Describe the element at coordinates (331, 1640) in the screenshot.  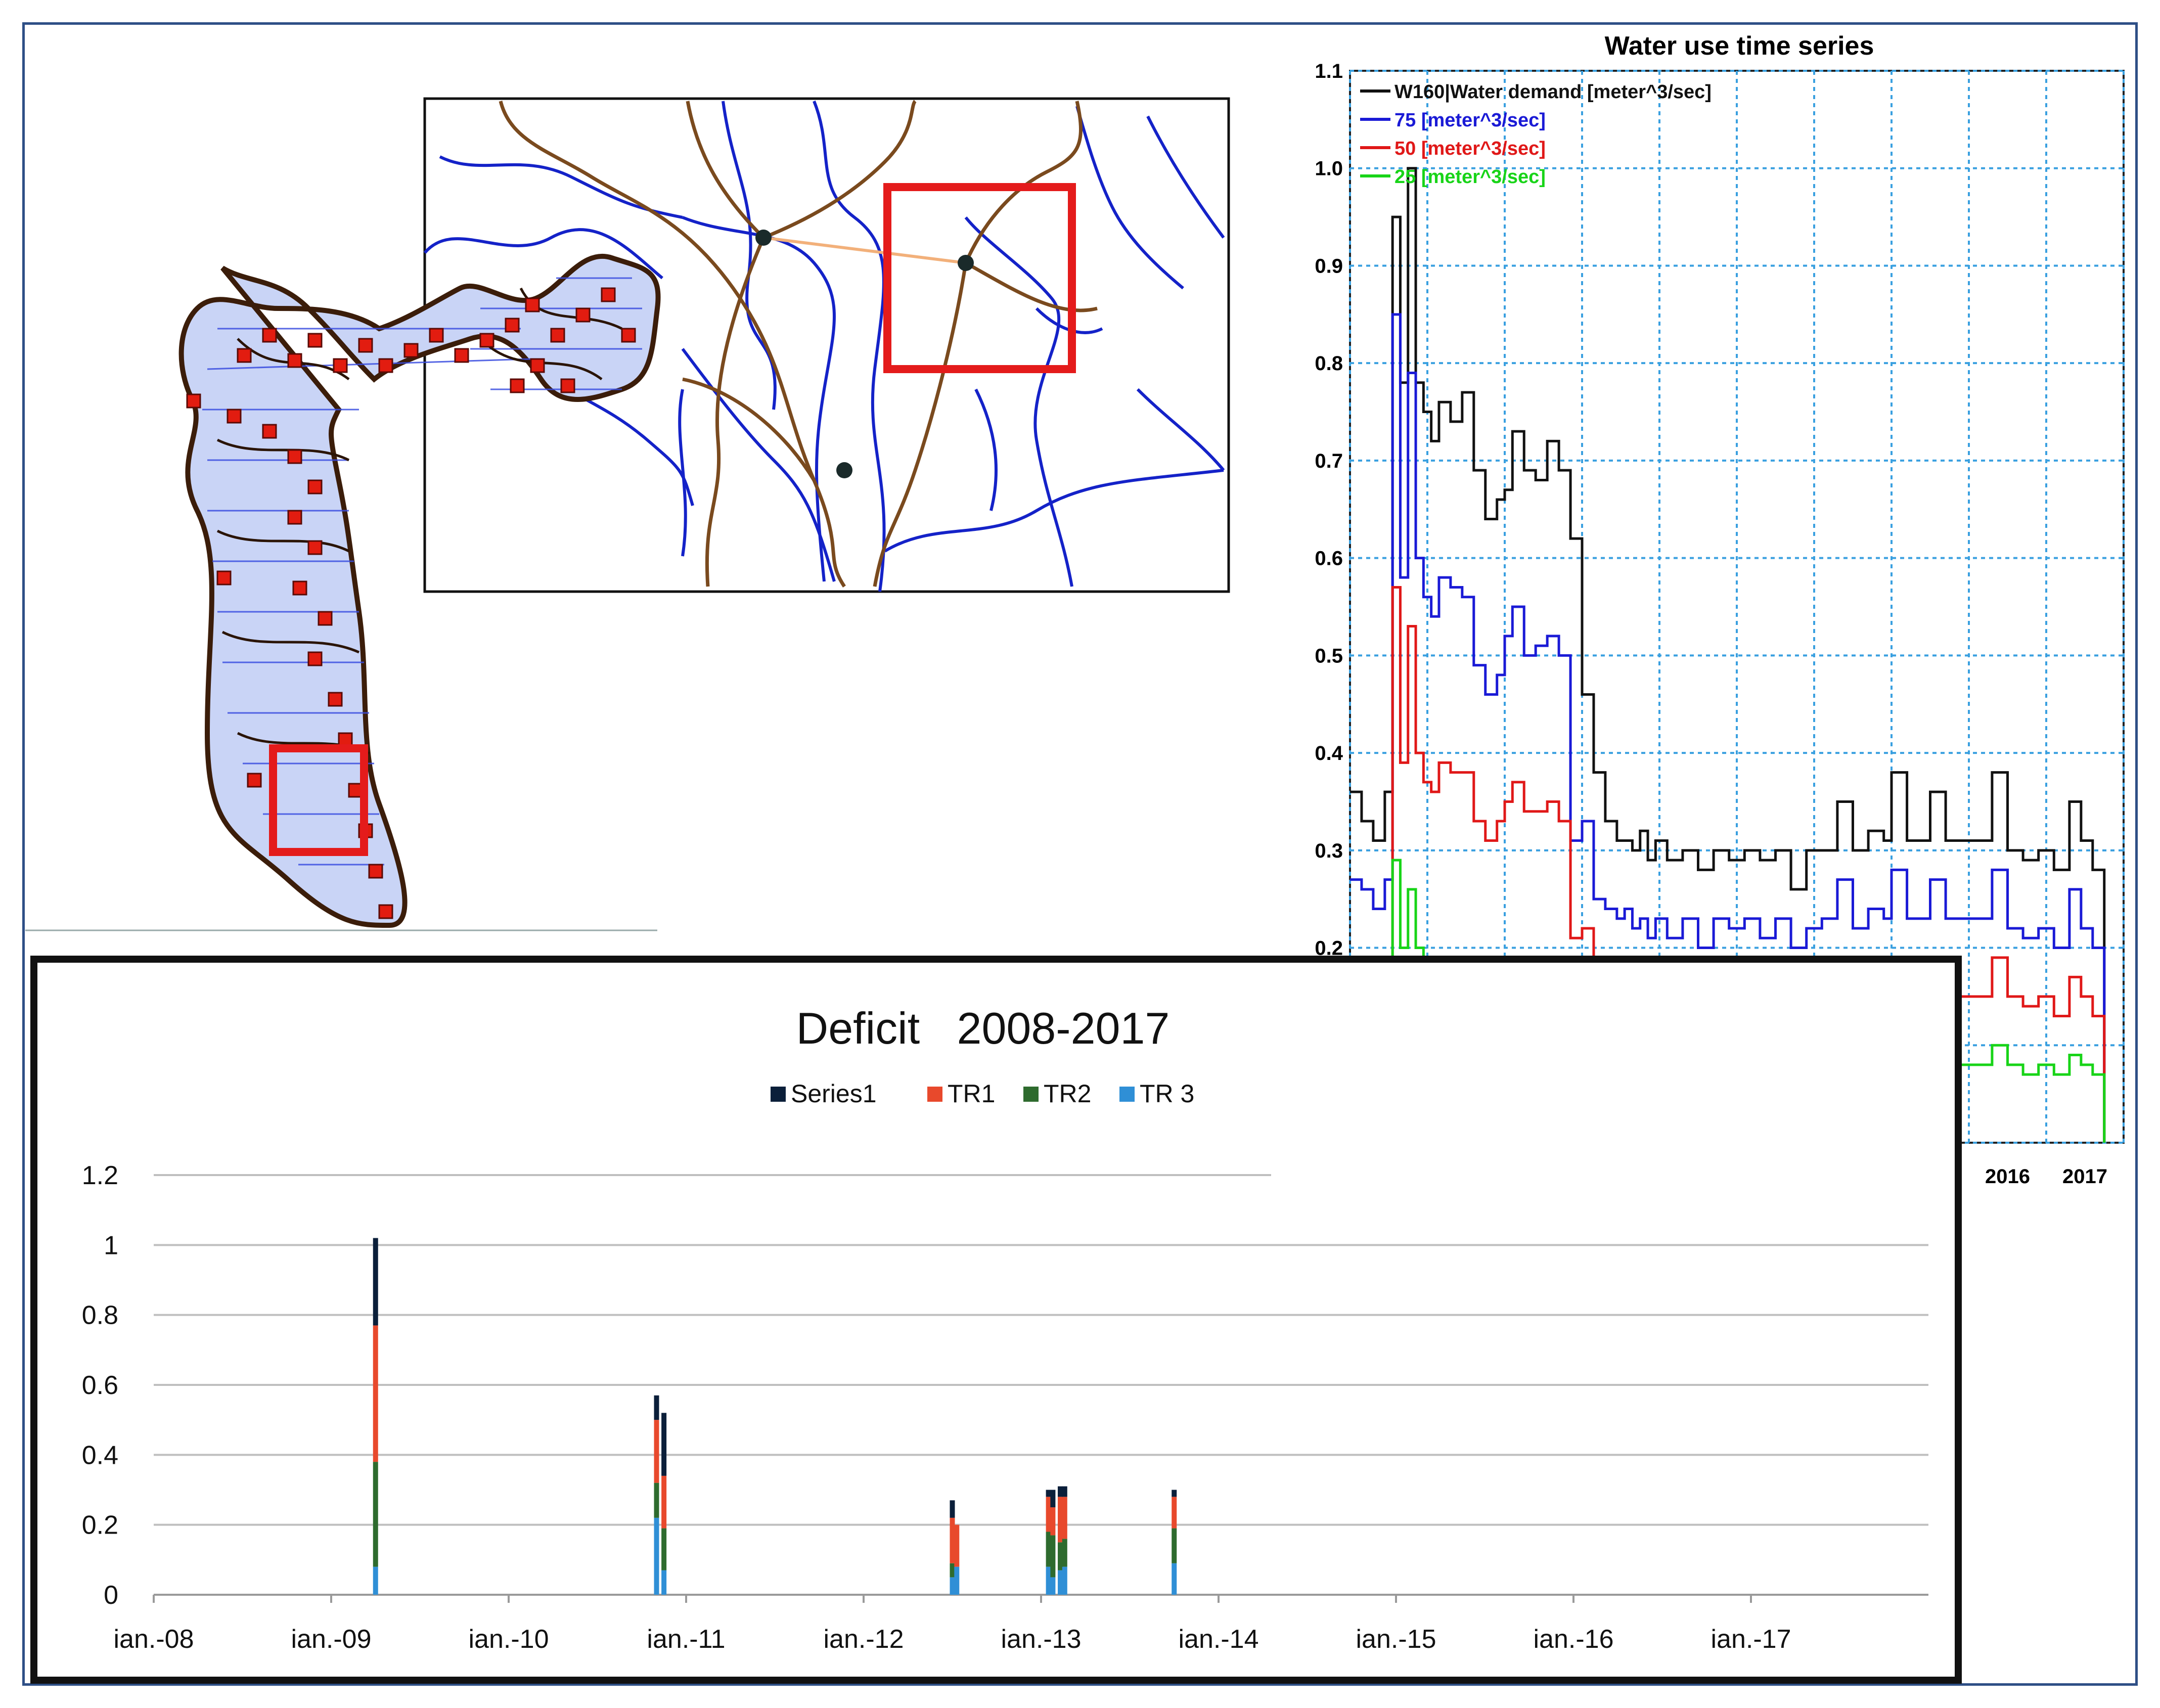
I see `x-tick-label: ian.-09` at that location.